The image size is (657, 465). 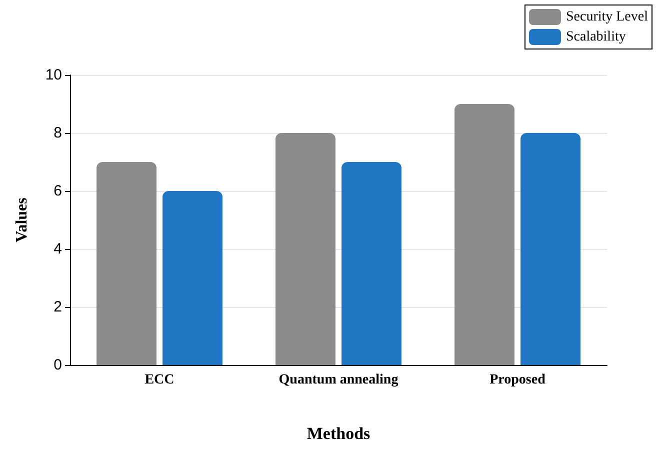 I want to click on y-tick-label: 2, so click(x=58, y=307).